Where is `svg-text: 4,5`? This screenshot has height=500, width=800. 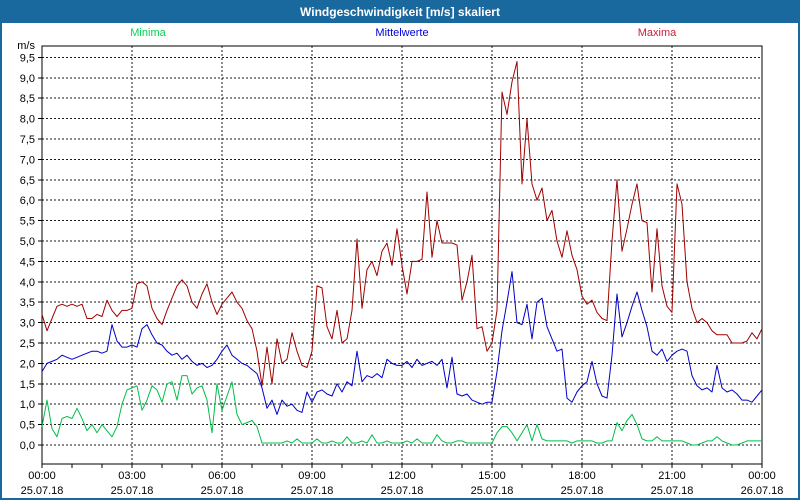
svg-text: 4,5 is located at coordinates (27, 262).